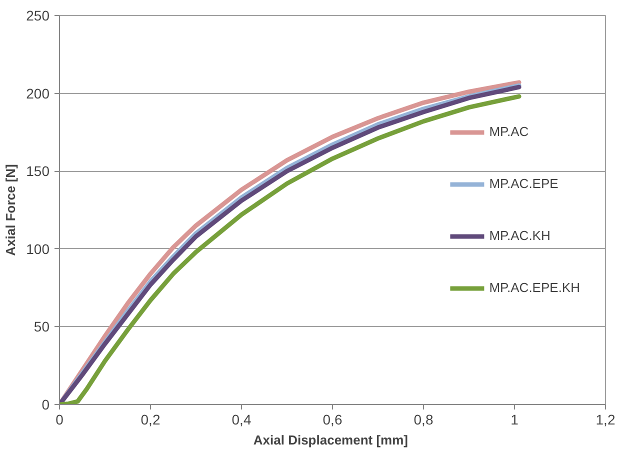  Describe the element at coordinates (523, 183) in the screenshot. I see `legend-label: MP.AC.EPE` at that location.